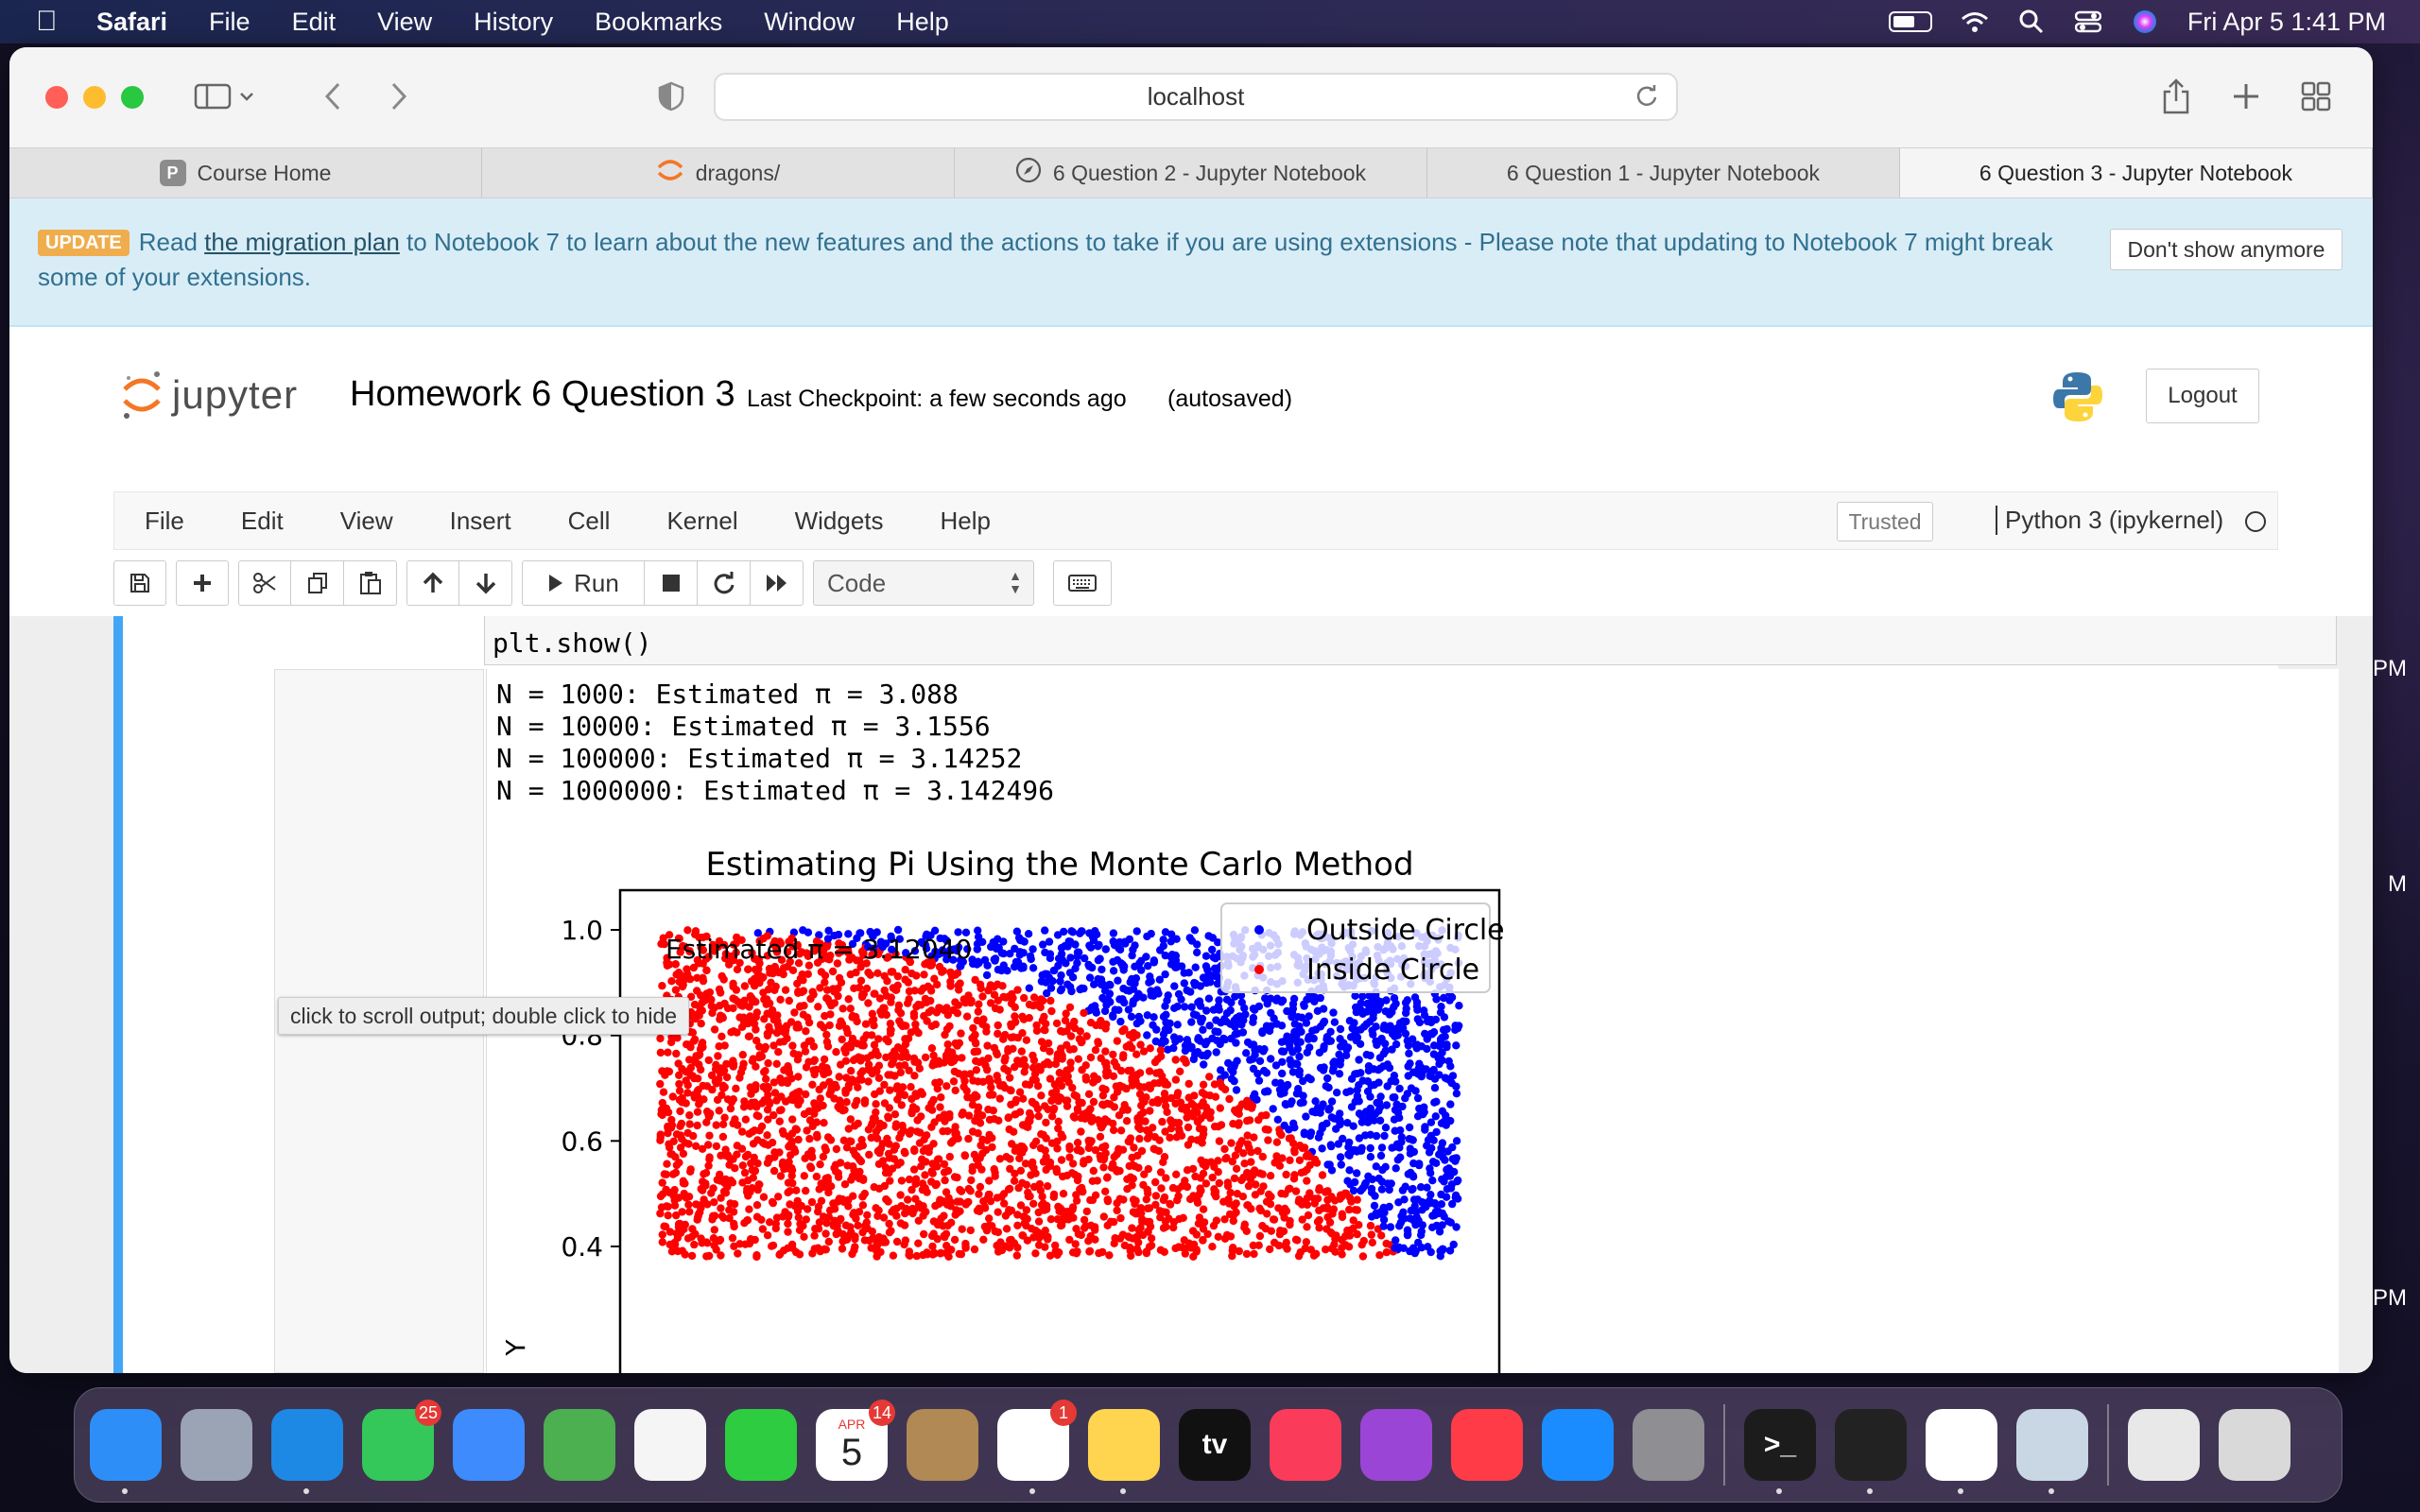  I want to click on keyboard-icon, so click(1082, 583).